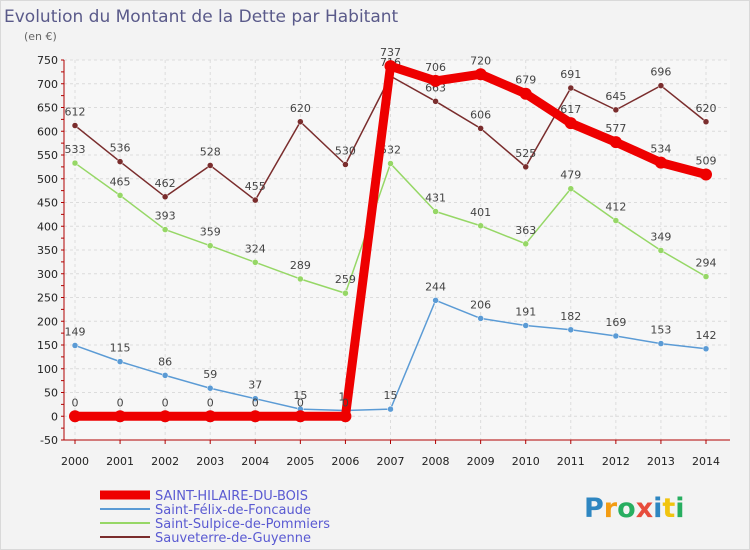 This screenshot has width=750, height=550. I want to click on data-label: 528, so click(210, 151).